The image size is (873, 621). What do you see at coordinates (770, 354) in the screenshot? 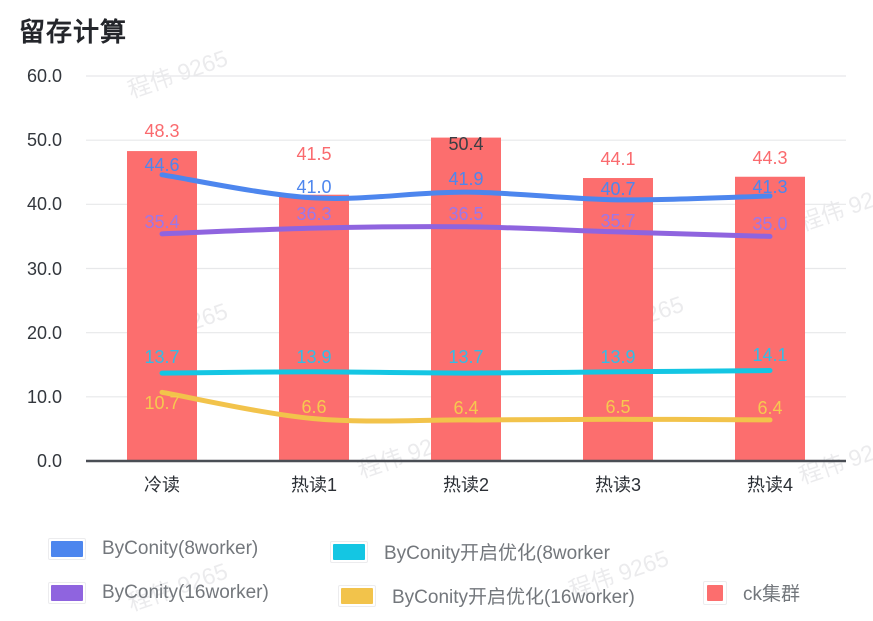
I see `line-value-label: 14.1` at bounding box center [770, 354].